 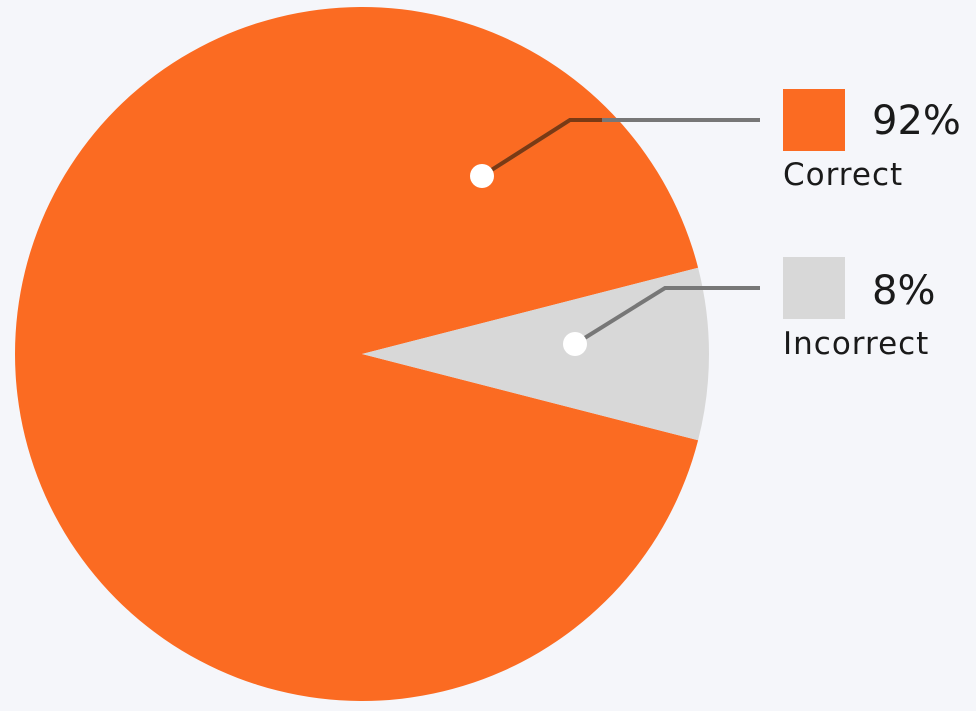 What do you see at coordinates (916, 121) in the screenshot?
I see `legend-percent-correct: 92%` at bounding box center [916, 121].